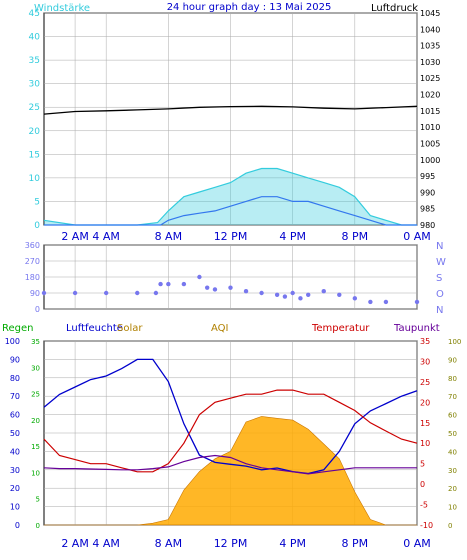 Image resolution: width=467 pixels, height=560 pixels. Describe the element at coordinates (34, 155) in the screenshot. I see `wind-tick-label: 15` at that location.